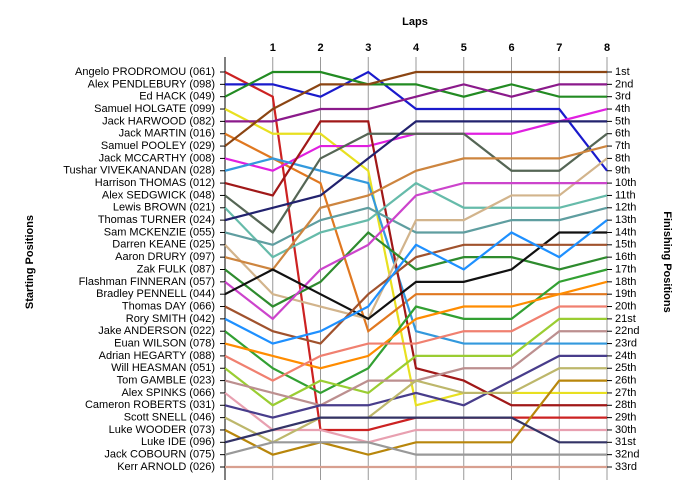 This screenshot has width=700, height=495. What do you see at coordinates (159, 455) in the screenshot?
I see `series-label: Jack COBOURN (075)` at bounding box center [159, 455].